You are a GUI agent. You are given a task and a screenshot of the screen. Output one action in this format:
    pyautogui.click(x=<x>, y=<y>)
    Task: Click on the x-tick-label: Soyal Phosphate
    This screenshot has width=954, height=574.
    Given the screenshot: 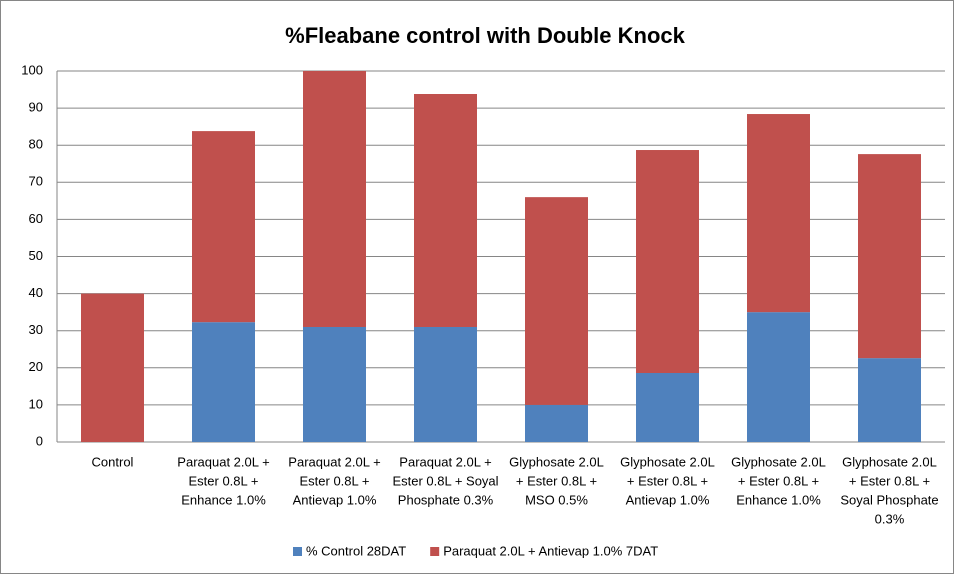 What is the action you would take?
    pyautogui.click(x=889, y=499)
    